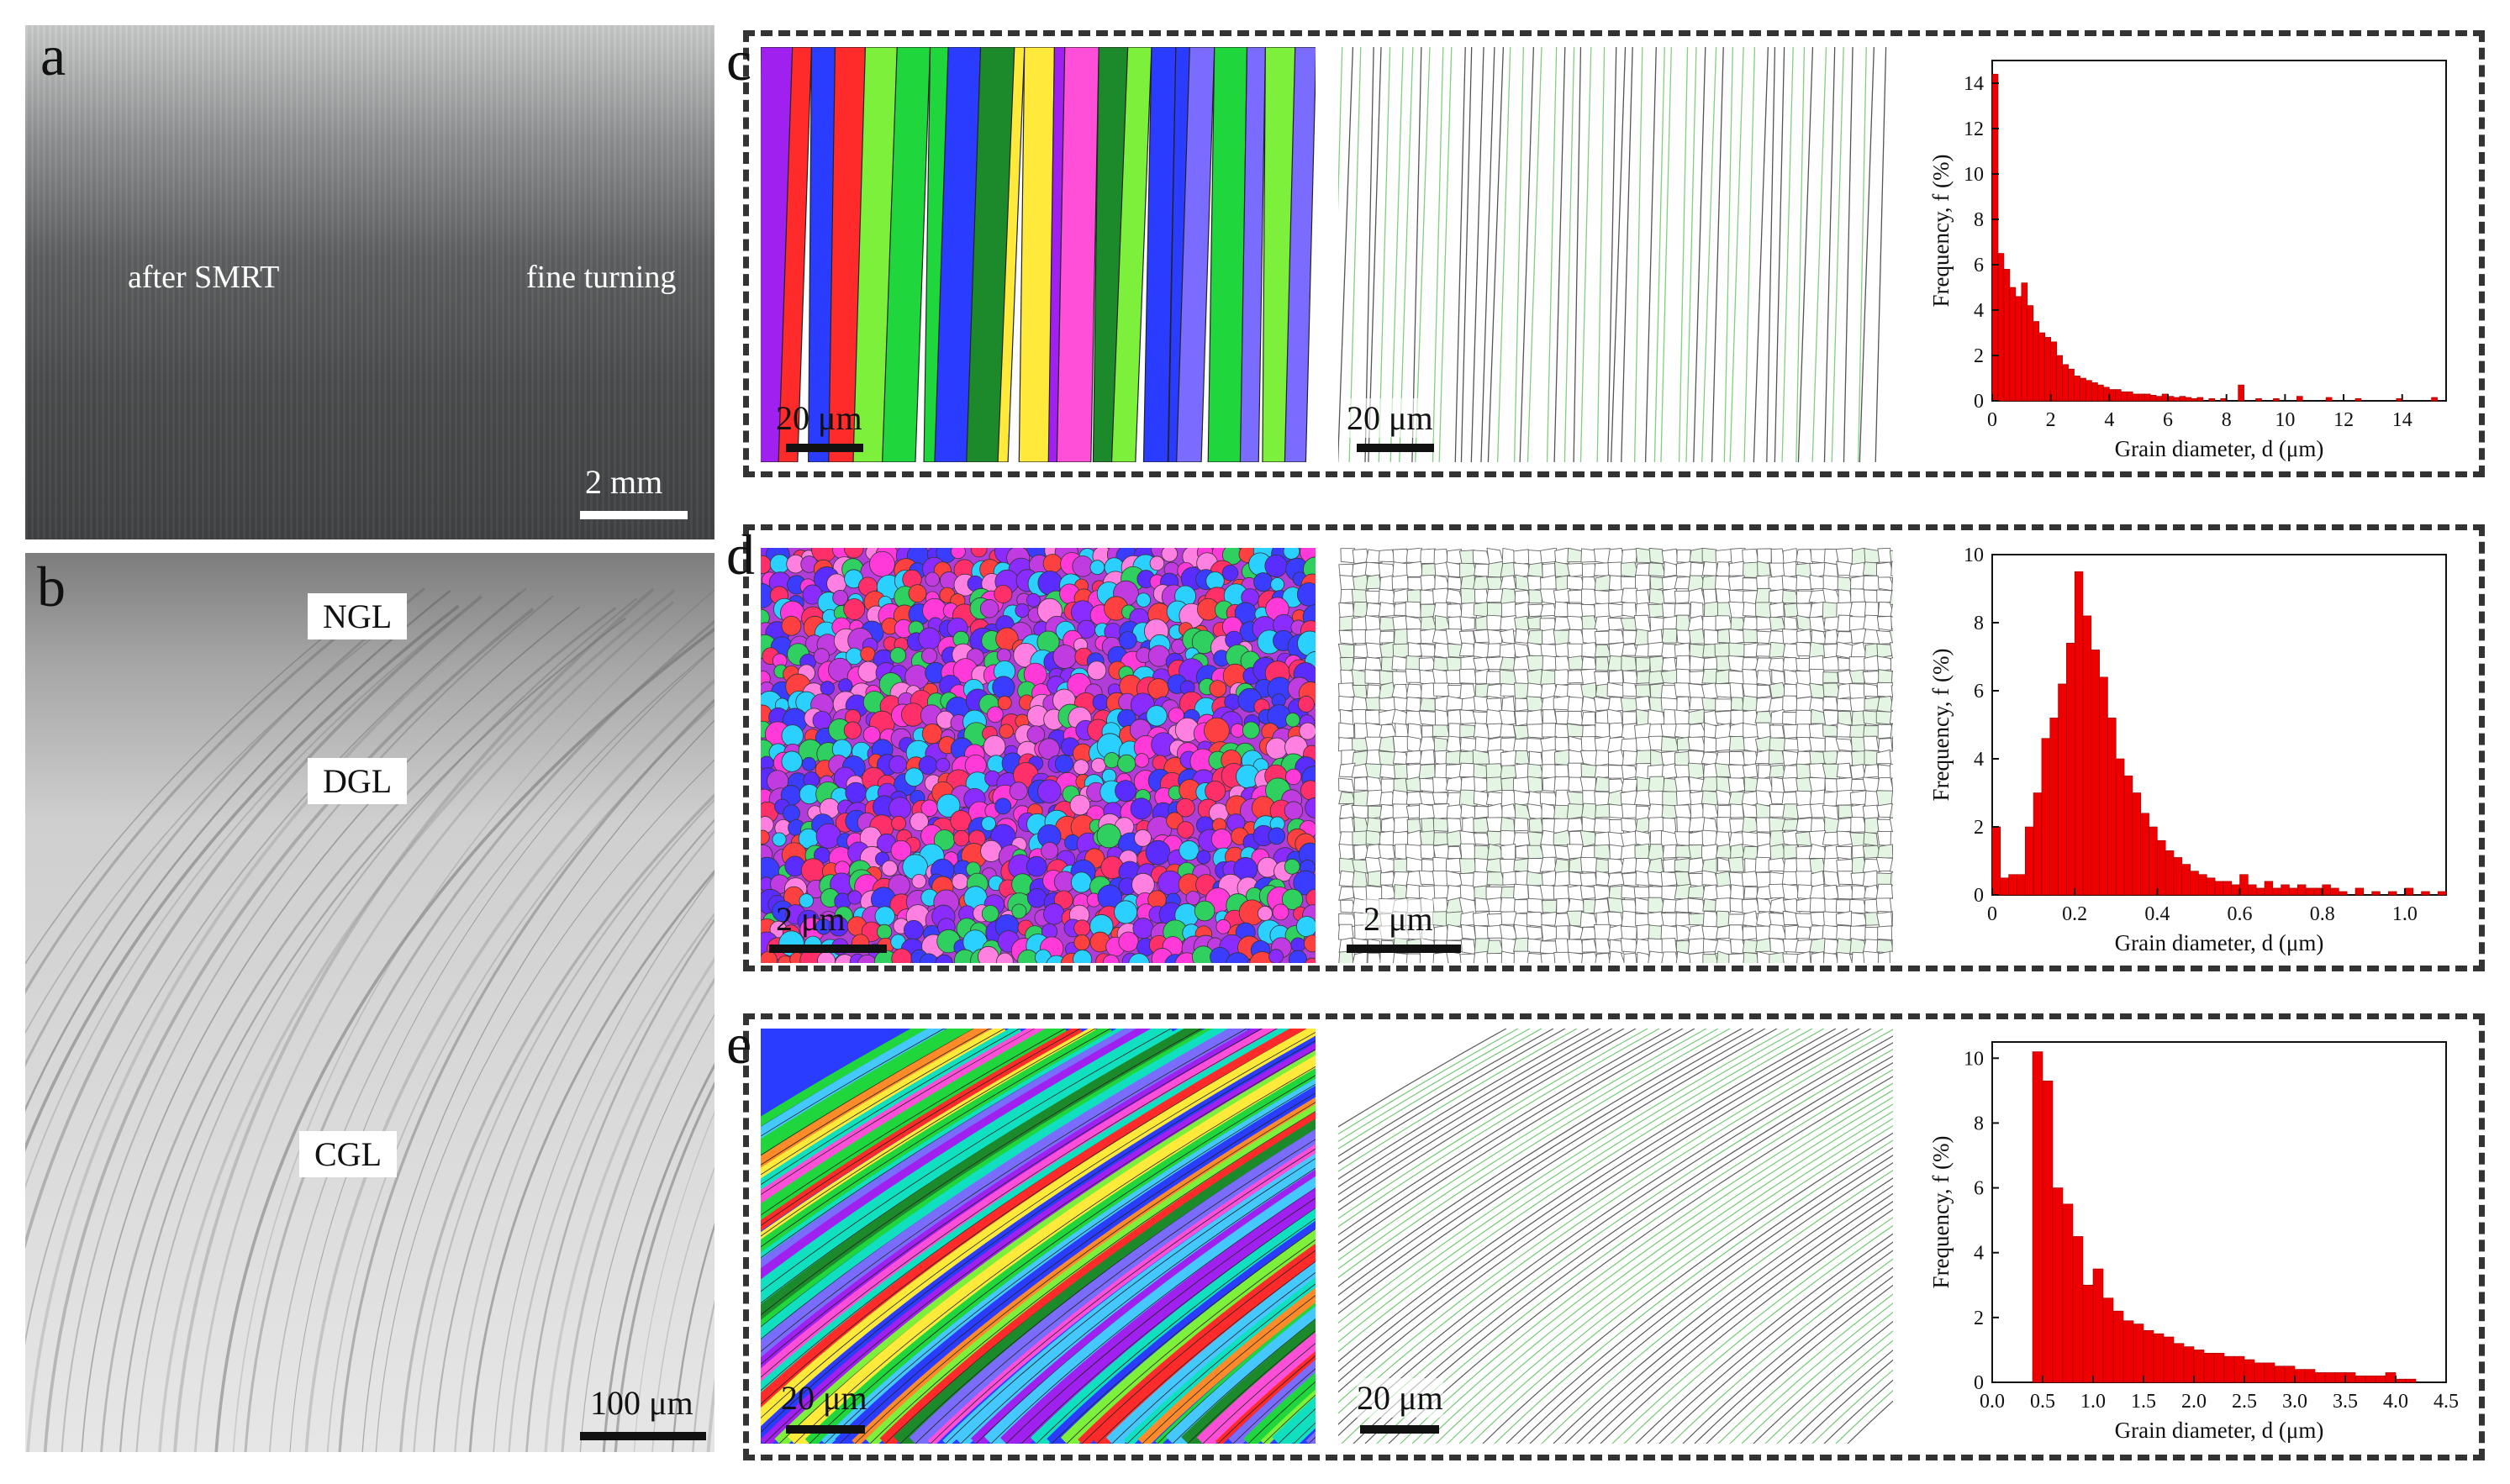 This screenshot has height=1484, width=2510. I want to click on x-tick-label: 0.6, so click(2240, 914).